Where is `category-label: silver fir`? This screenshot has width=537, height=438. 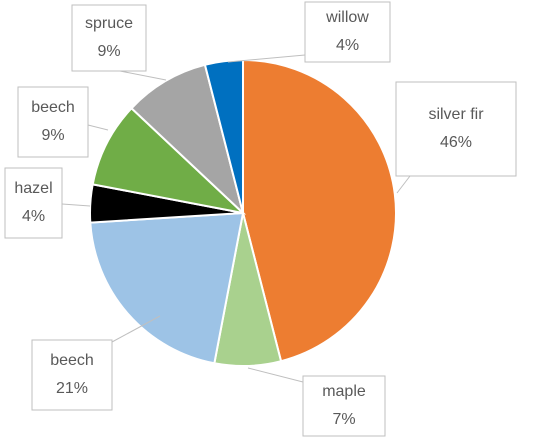
category-label: silver fir is located at coordinates (456, 114).